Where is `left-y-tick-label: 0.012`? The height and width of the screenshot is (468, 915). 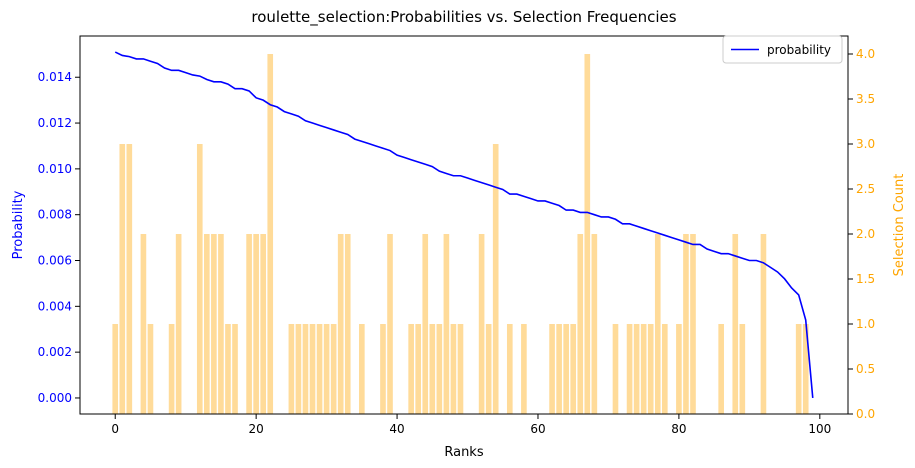 left-y-tick-label: 0.012 is located at coordinates (55, 123).